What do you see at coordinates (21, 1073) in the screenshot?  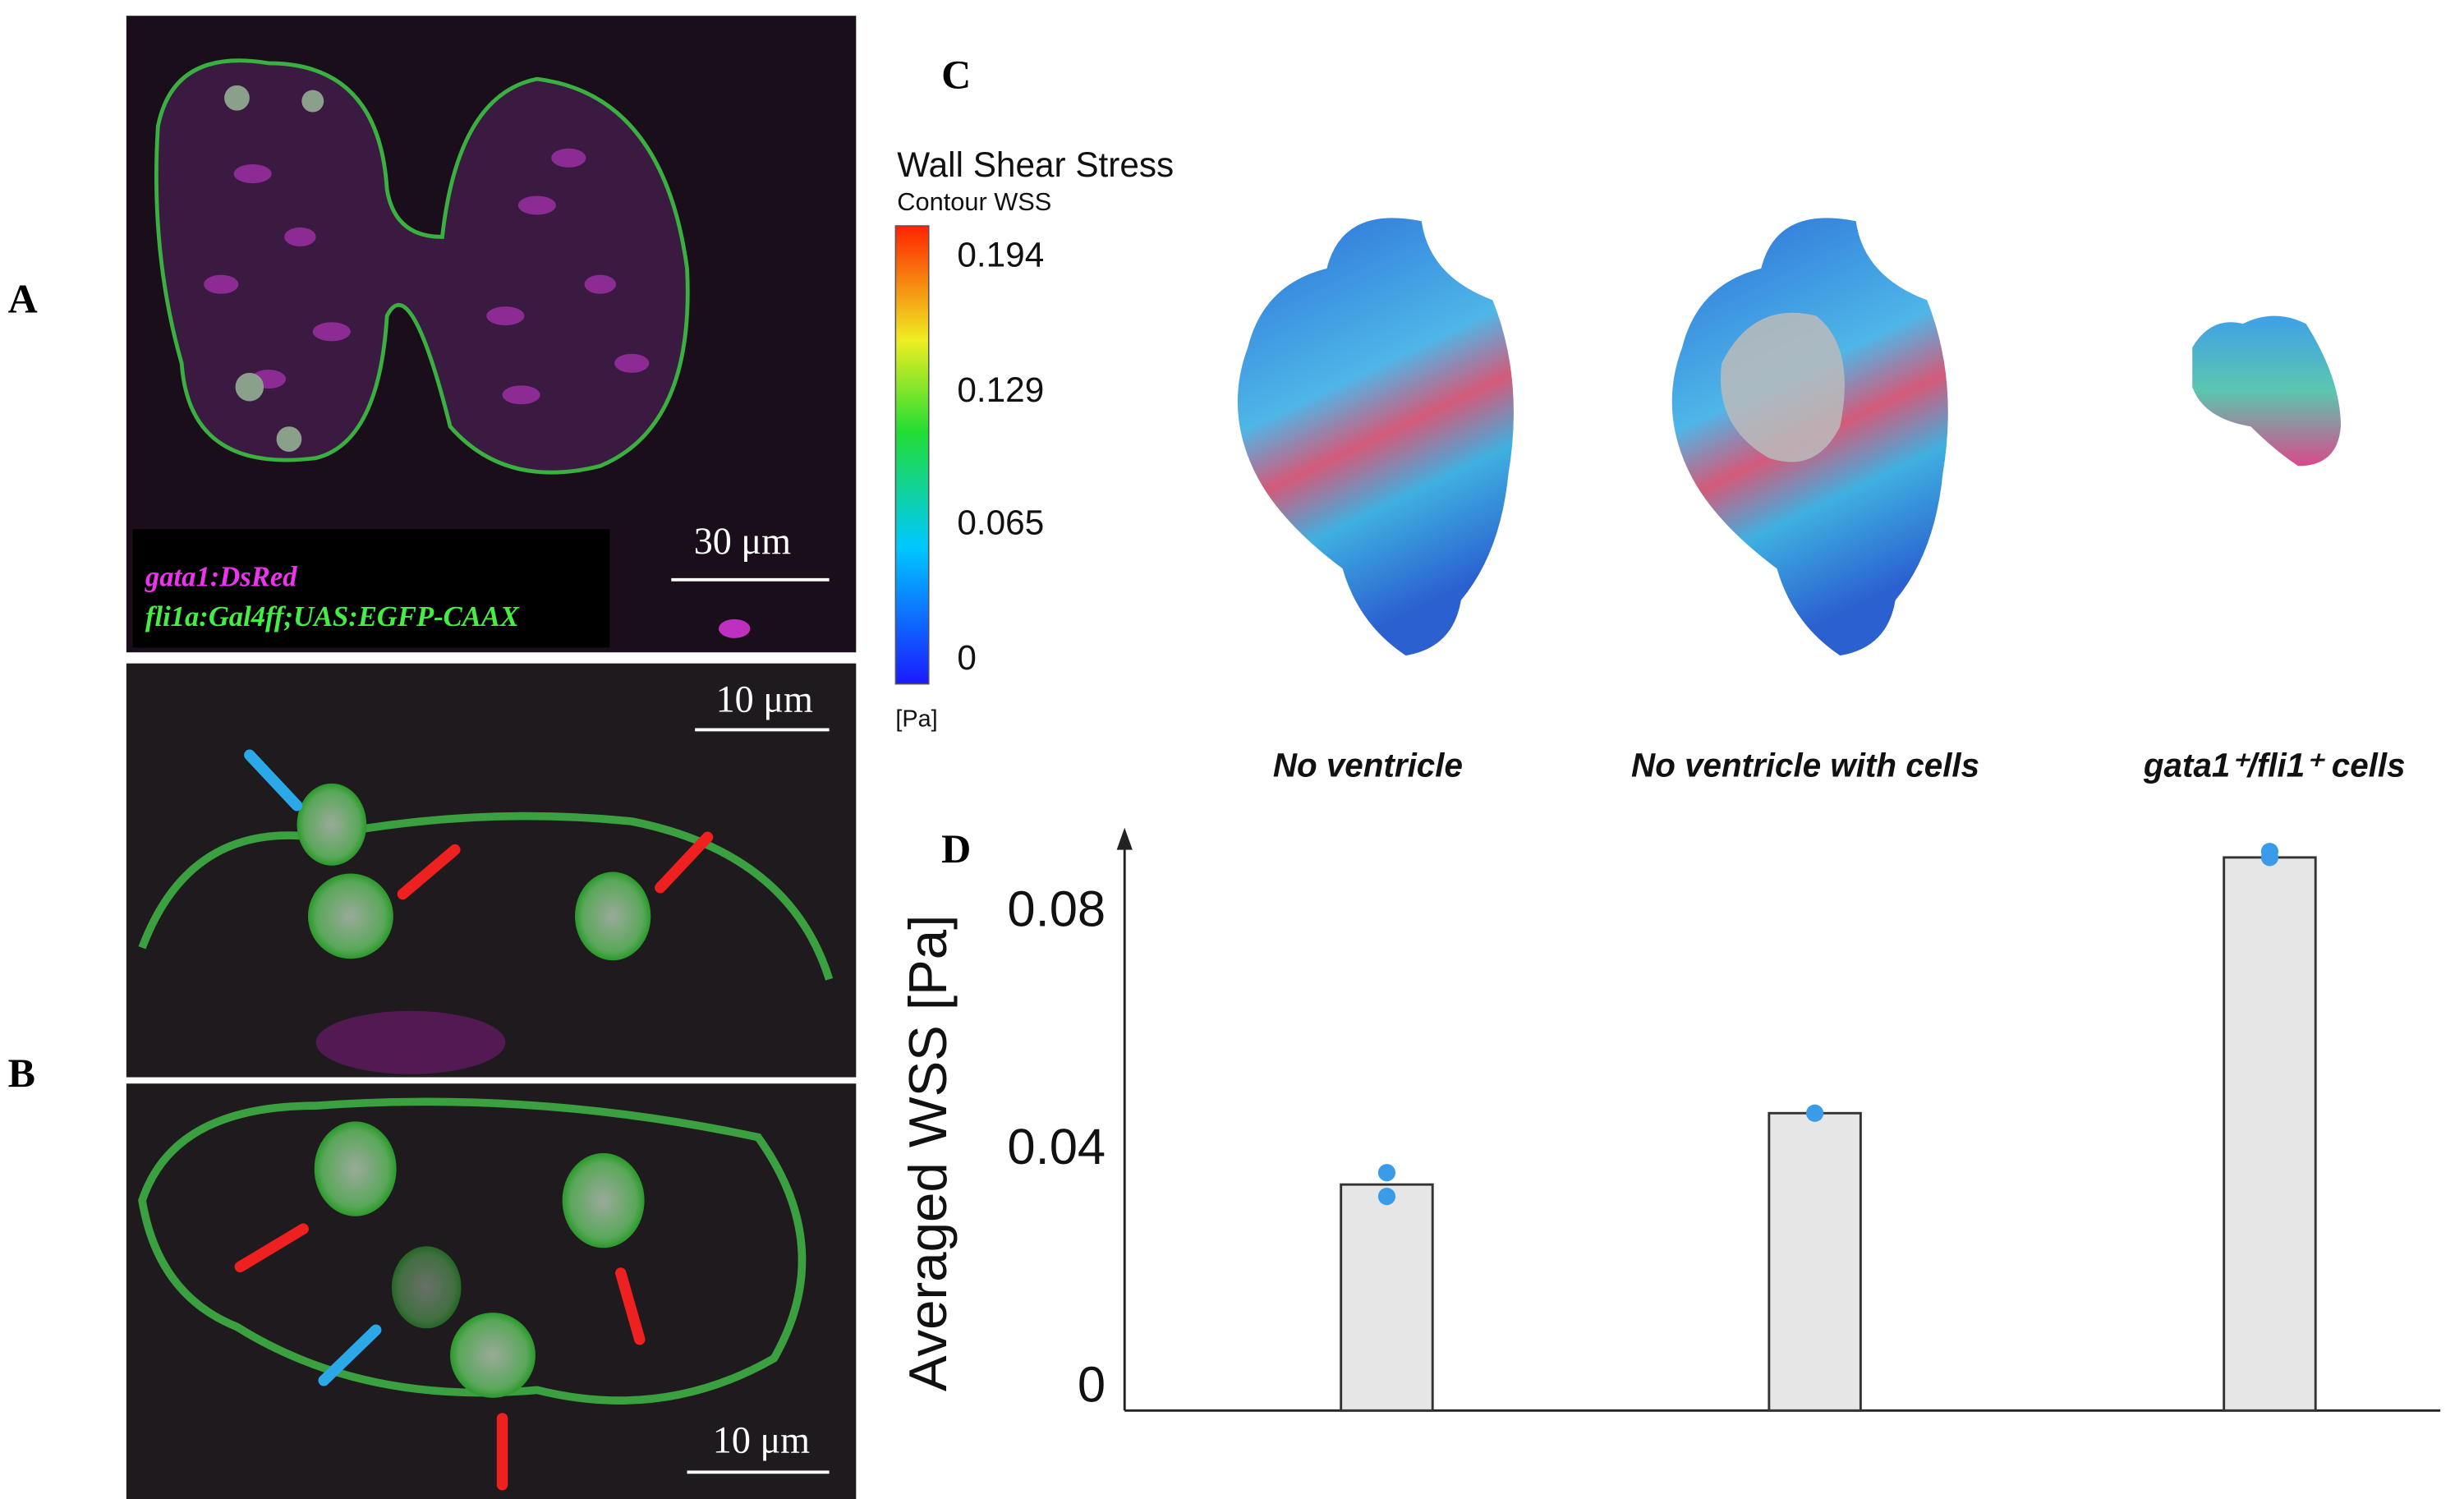 I see `panel-label: B` at bounding box center [21, 1073].